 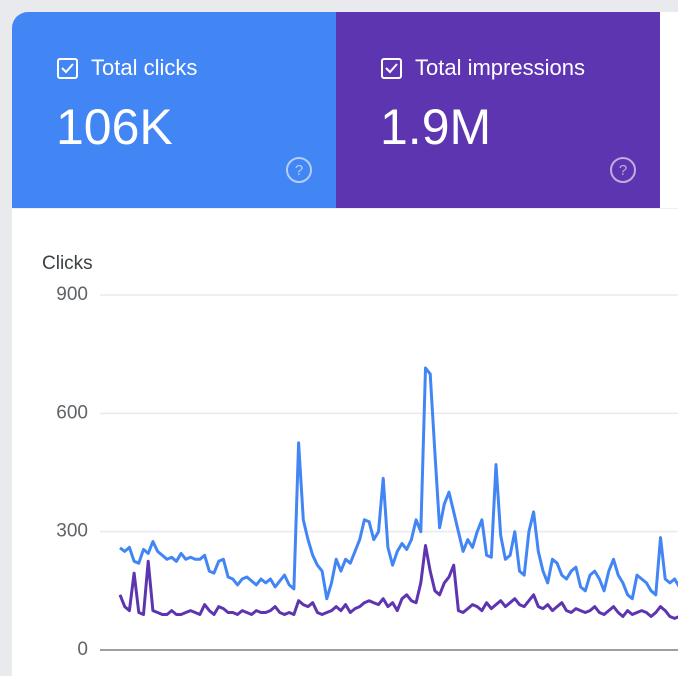 What do you see at coordinates (669, 110) in the screenshot?
I see `next-card` at bounding box center [669, 110].